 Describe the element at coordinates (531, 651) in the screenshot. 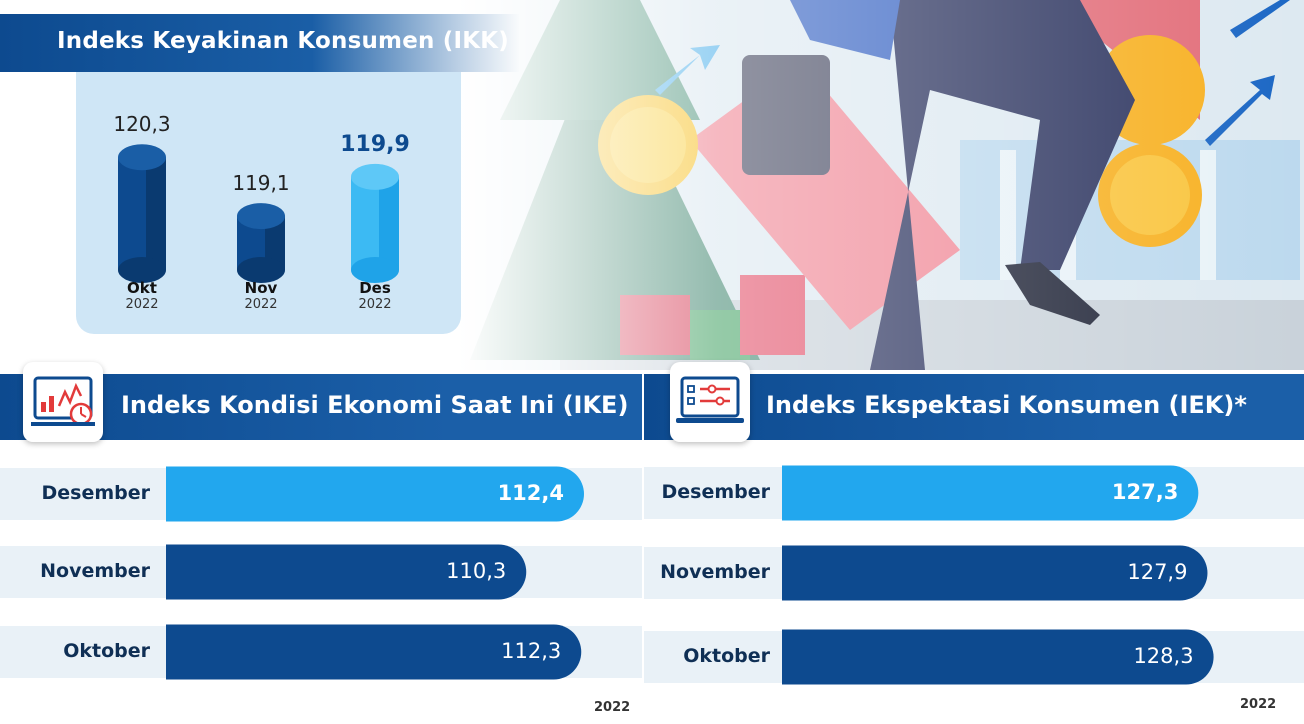

I see `bar-value-label: 112,3` at that location.